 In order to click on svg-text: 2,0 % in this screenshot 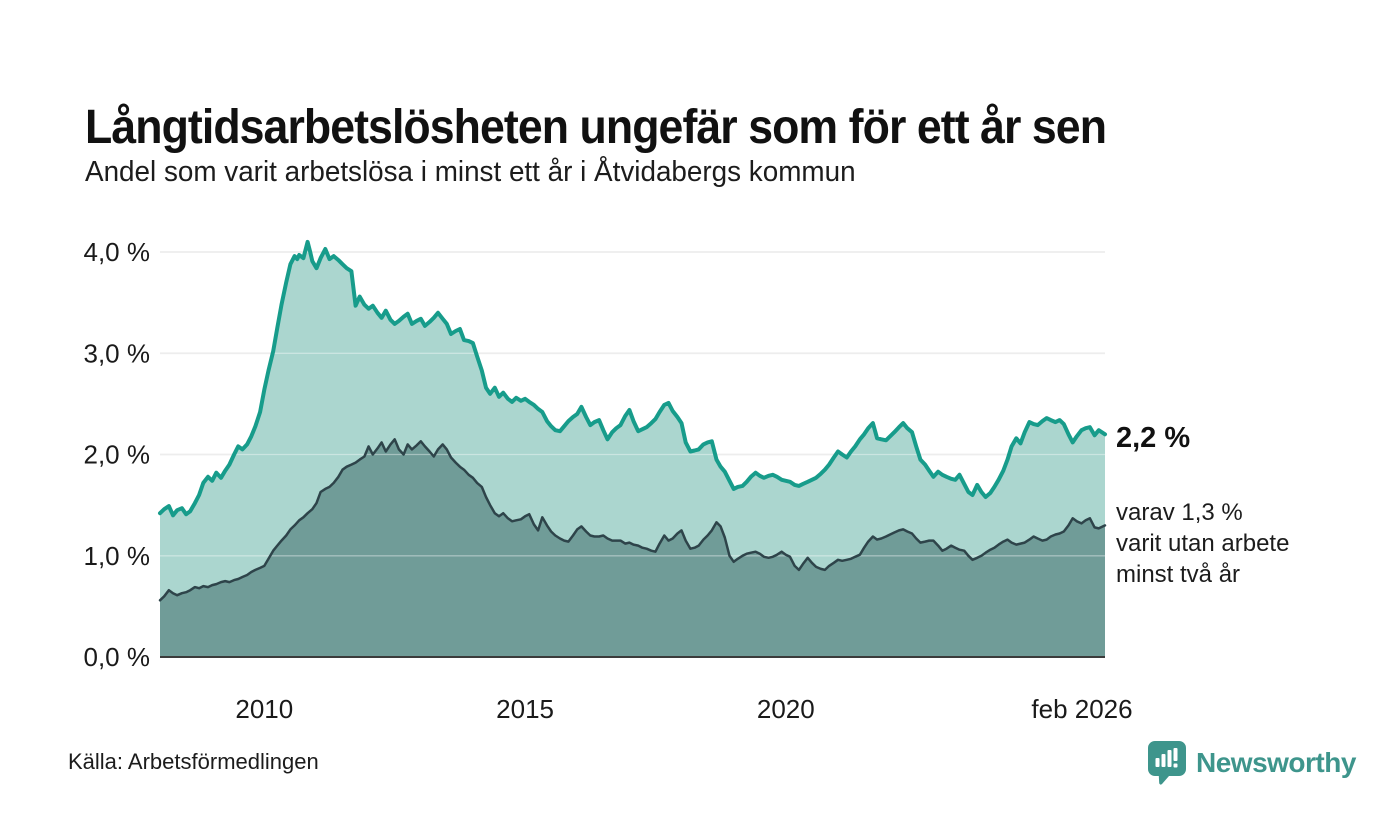, I will do `click(117, 455)`.